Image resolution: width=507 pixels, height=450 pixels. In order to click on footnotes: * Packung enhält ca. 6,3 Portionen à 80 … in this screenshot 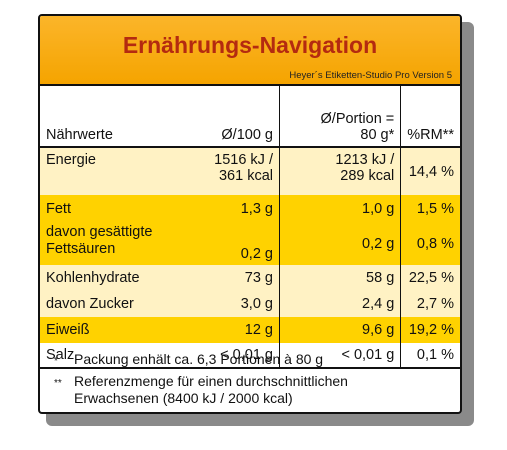, I will do `click(201, 379)`.